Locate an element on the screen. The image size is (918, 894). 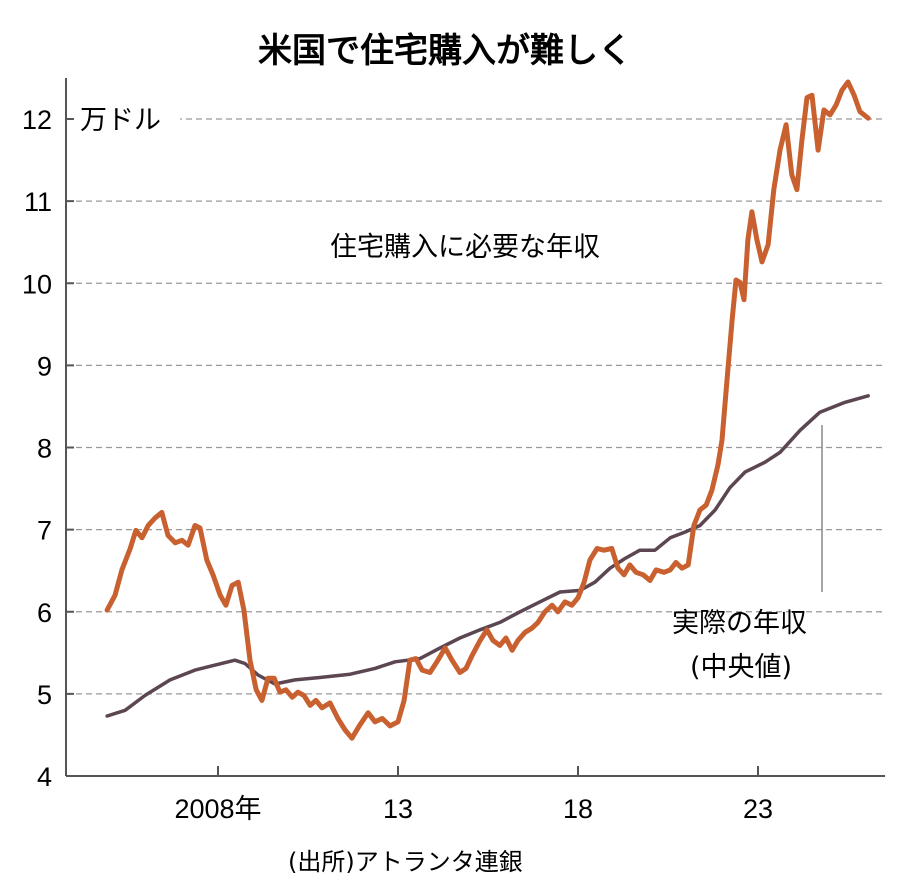
source-note: (出所)アトランタ連銀 is located at coordinates (405, 862).